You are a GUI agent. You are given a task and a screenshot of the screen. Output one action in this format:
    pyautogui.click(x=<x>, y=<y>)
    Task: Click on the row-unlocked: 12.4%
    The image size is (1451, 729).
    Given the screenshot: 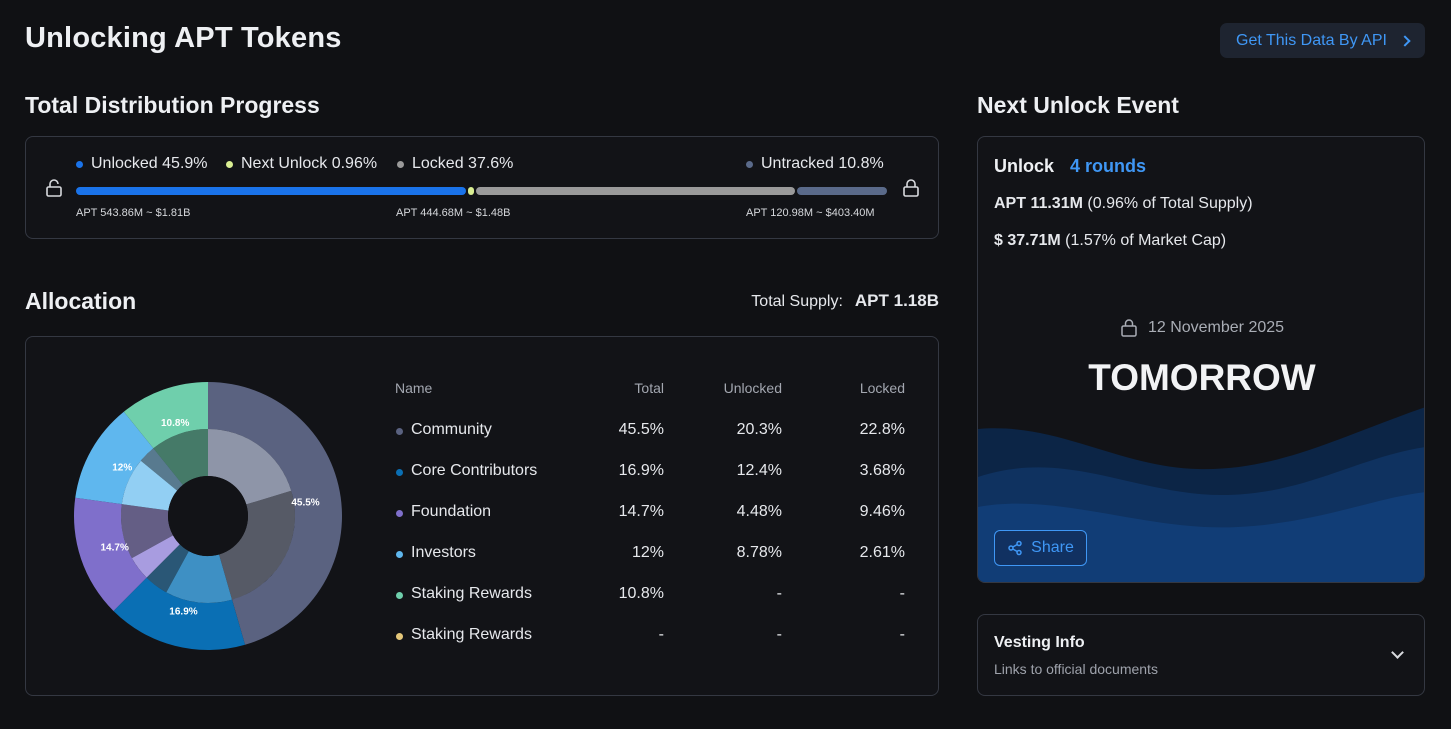 What is the action you would take?
    pyautogui.click(x=759, y=470)
    